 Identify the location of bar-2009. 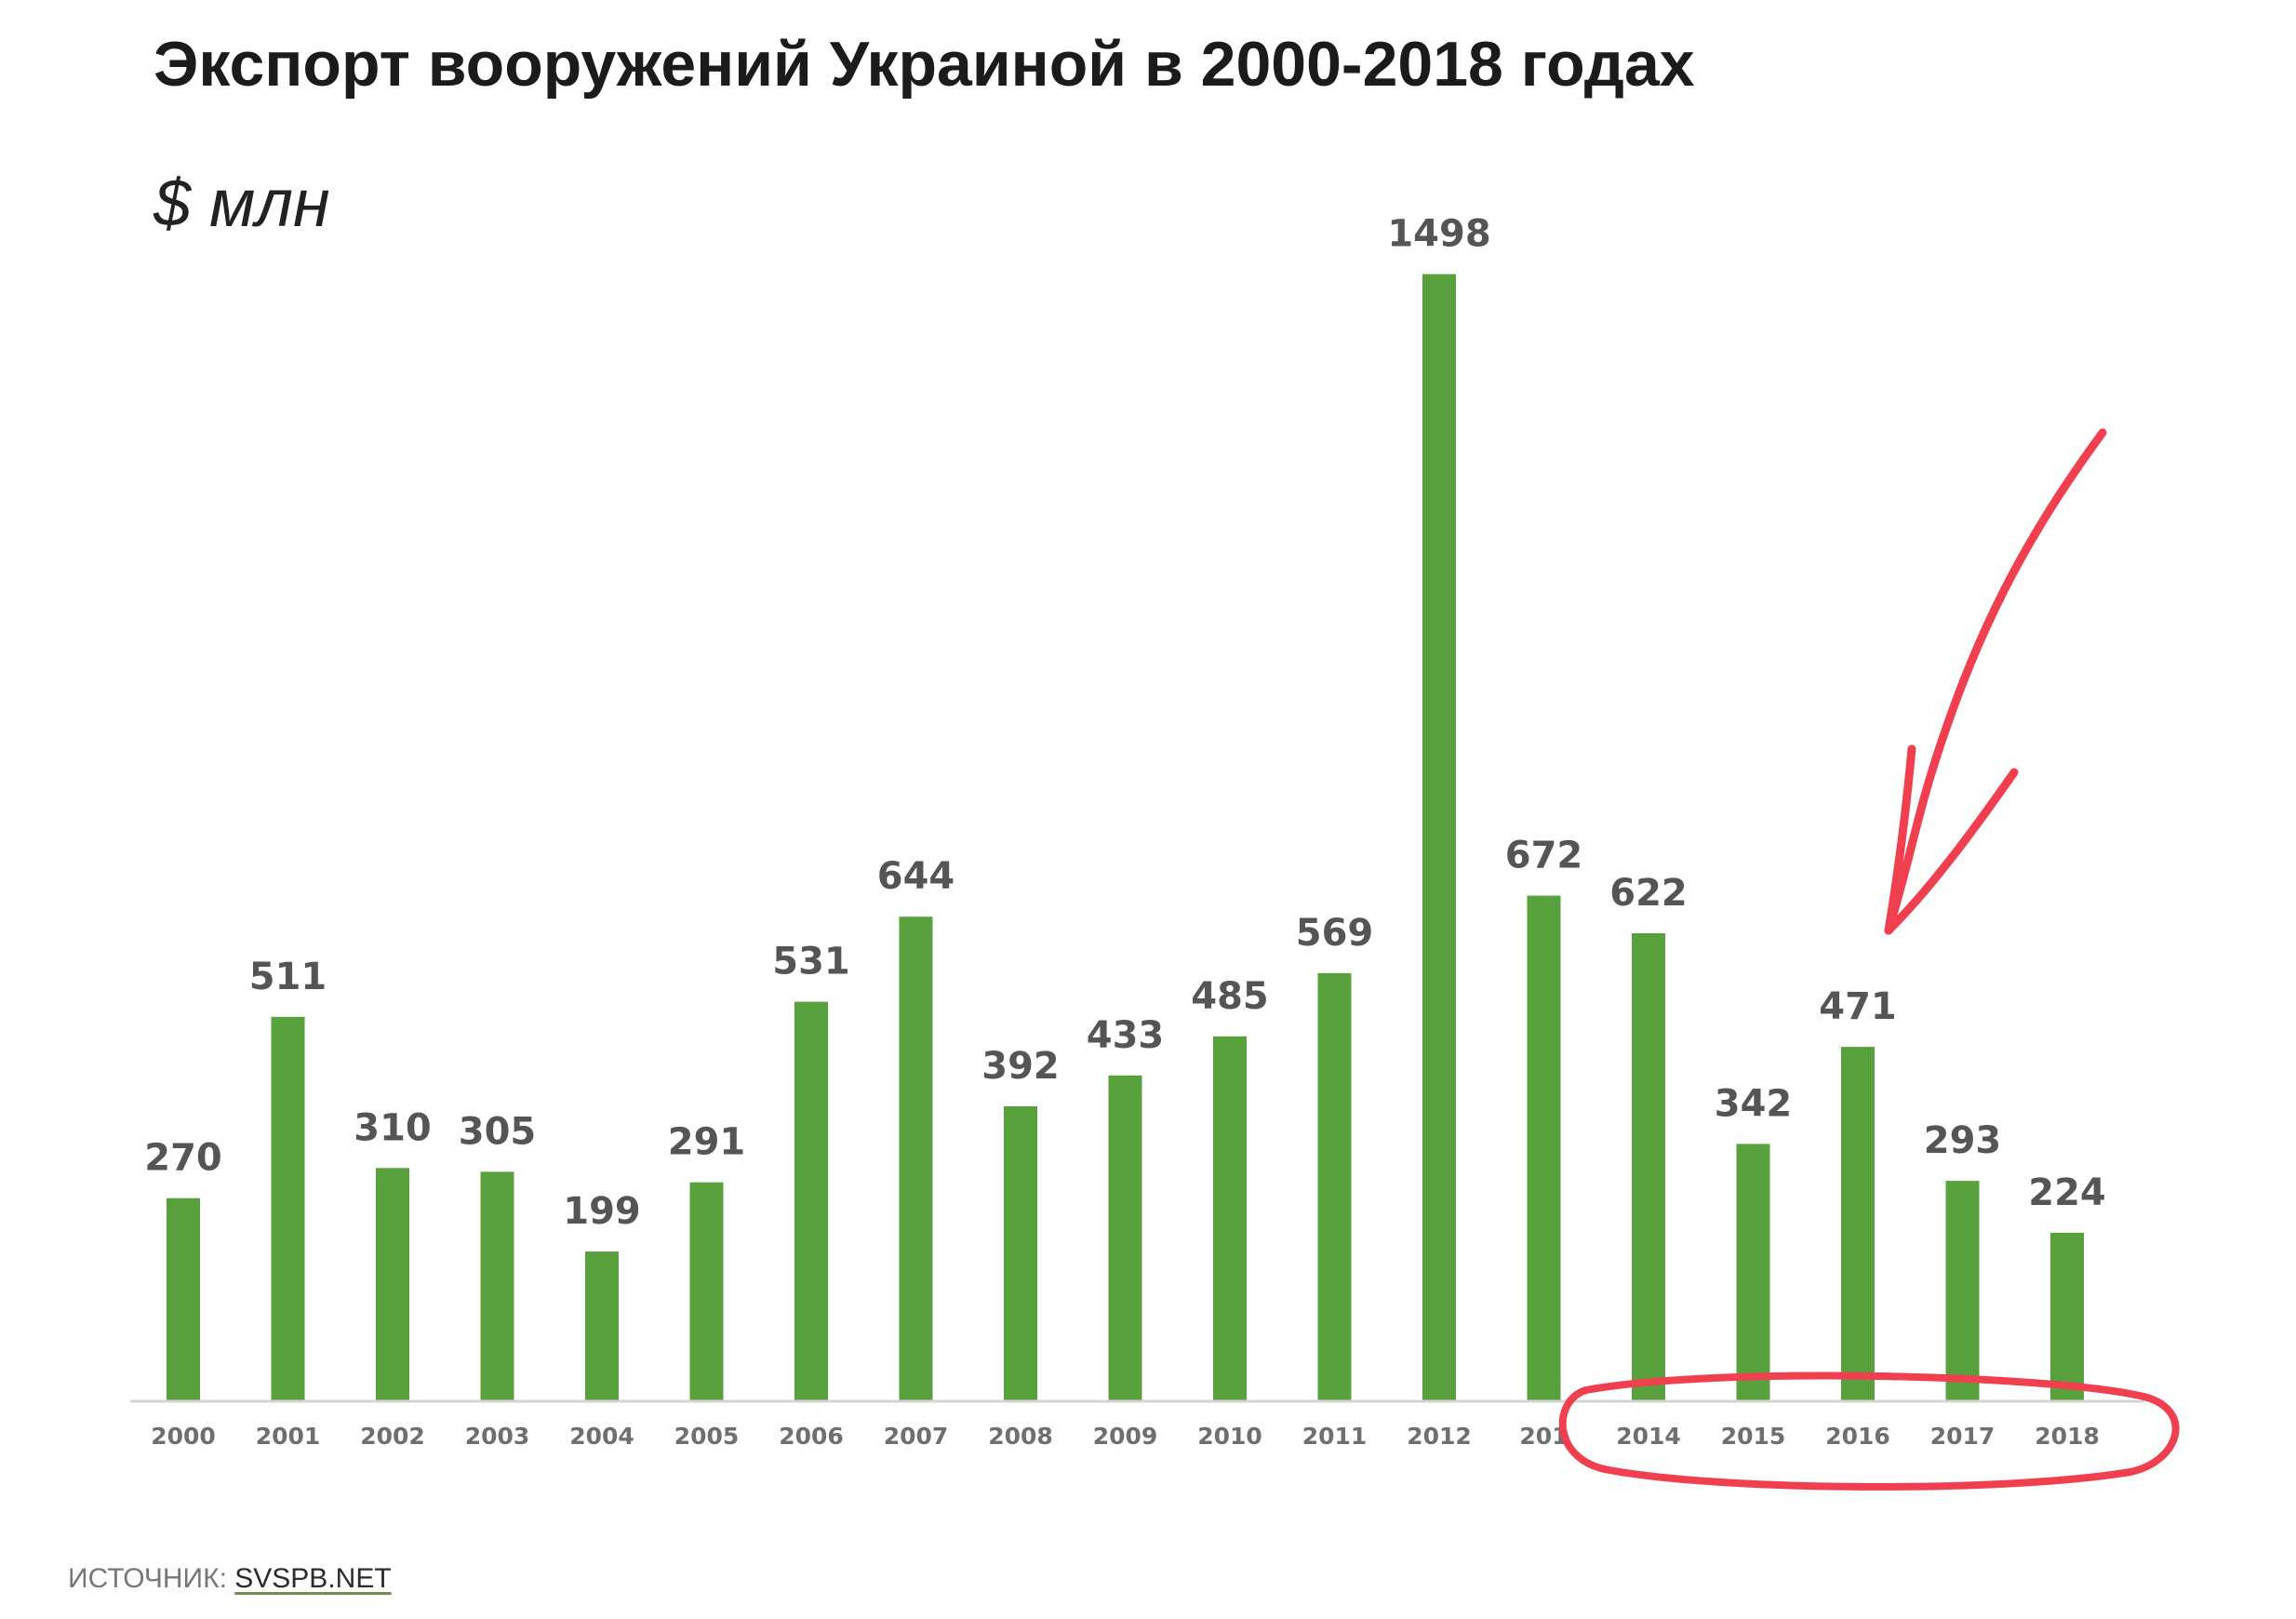
(1125, 1238).